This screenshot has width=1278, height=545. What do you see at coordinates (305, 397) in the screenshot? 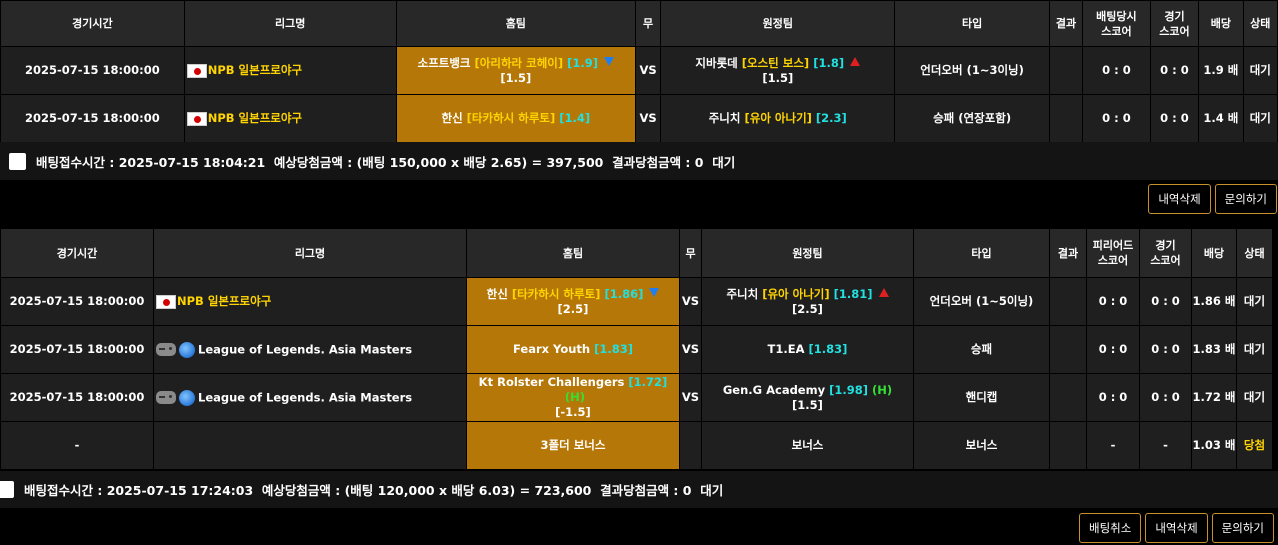
I see `league-name: League of Legends. Asia Masters` at bounding box center [305, 397].